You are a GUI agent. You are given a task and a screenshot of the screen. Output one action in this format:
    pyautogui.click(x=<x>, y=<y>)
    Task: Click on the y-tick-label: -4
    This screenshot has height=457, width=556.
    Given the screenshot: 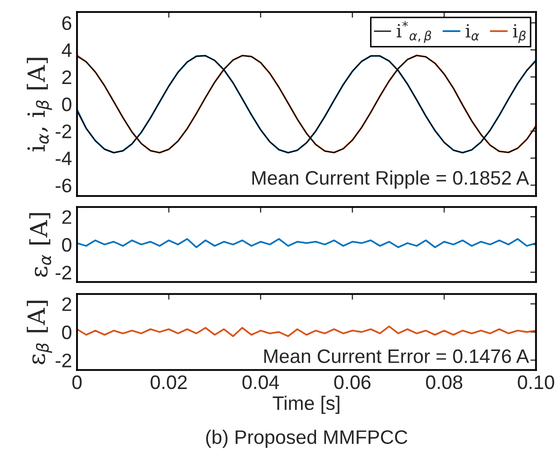 What is the action you would take?
    pyautogui.click(x=64, y=159)
    